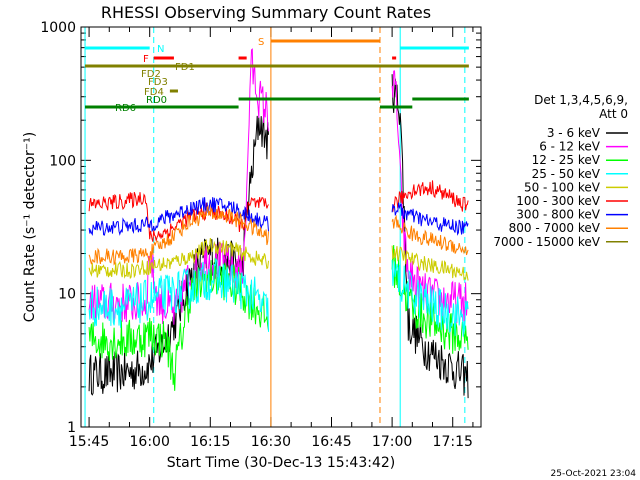 This screenshot has width=640, height=480. What do you see at coordinates (566, 160) in the screenshot?
I see `legend-label-12-25-kev: 12 - 25 keV` at bounding box center [566, 160].